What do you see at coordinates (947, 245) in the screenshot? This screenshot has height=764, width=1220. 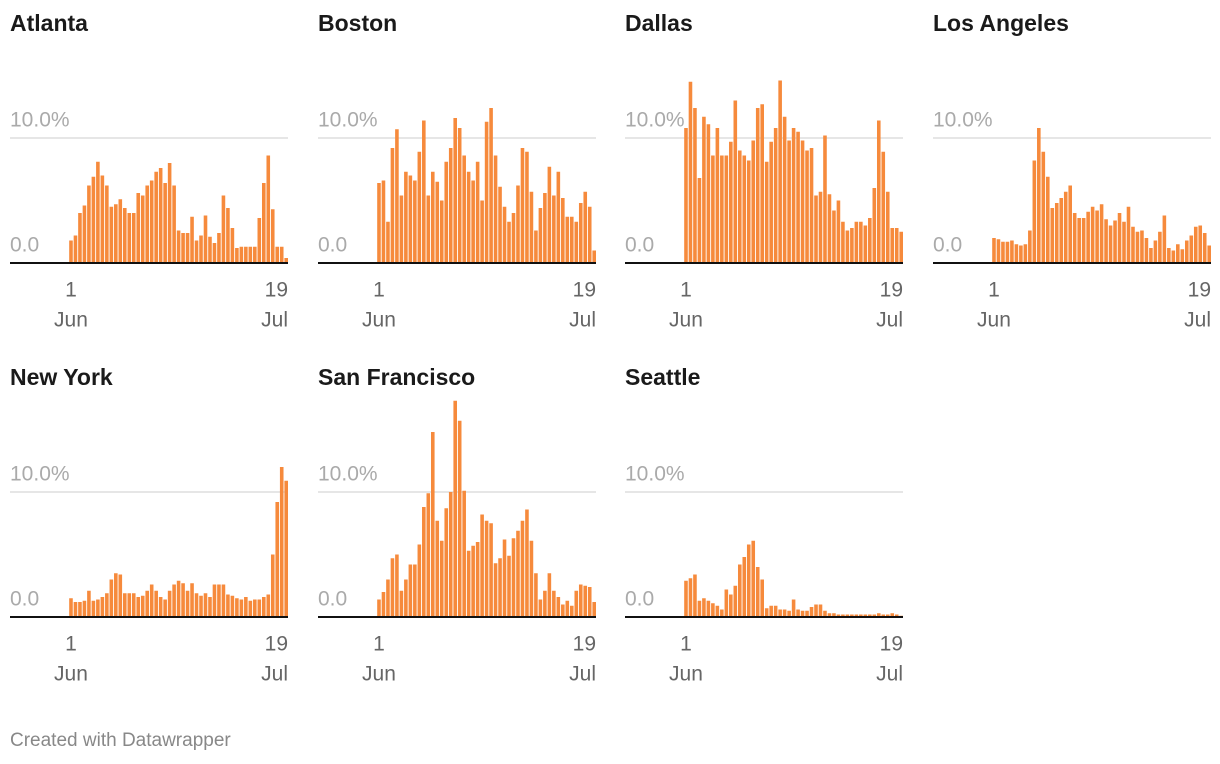 I see `y-tick-label: 0.0` at bounding box center [947, 245].